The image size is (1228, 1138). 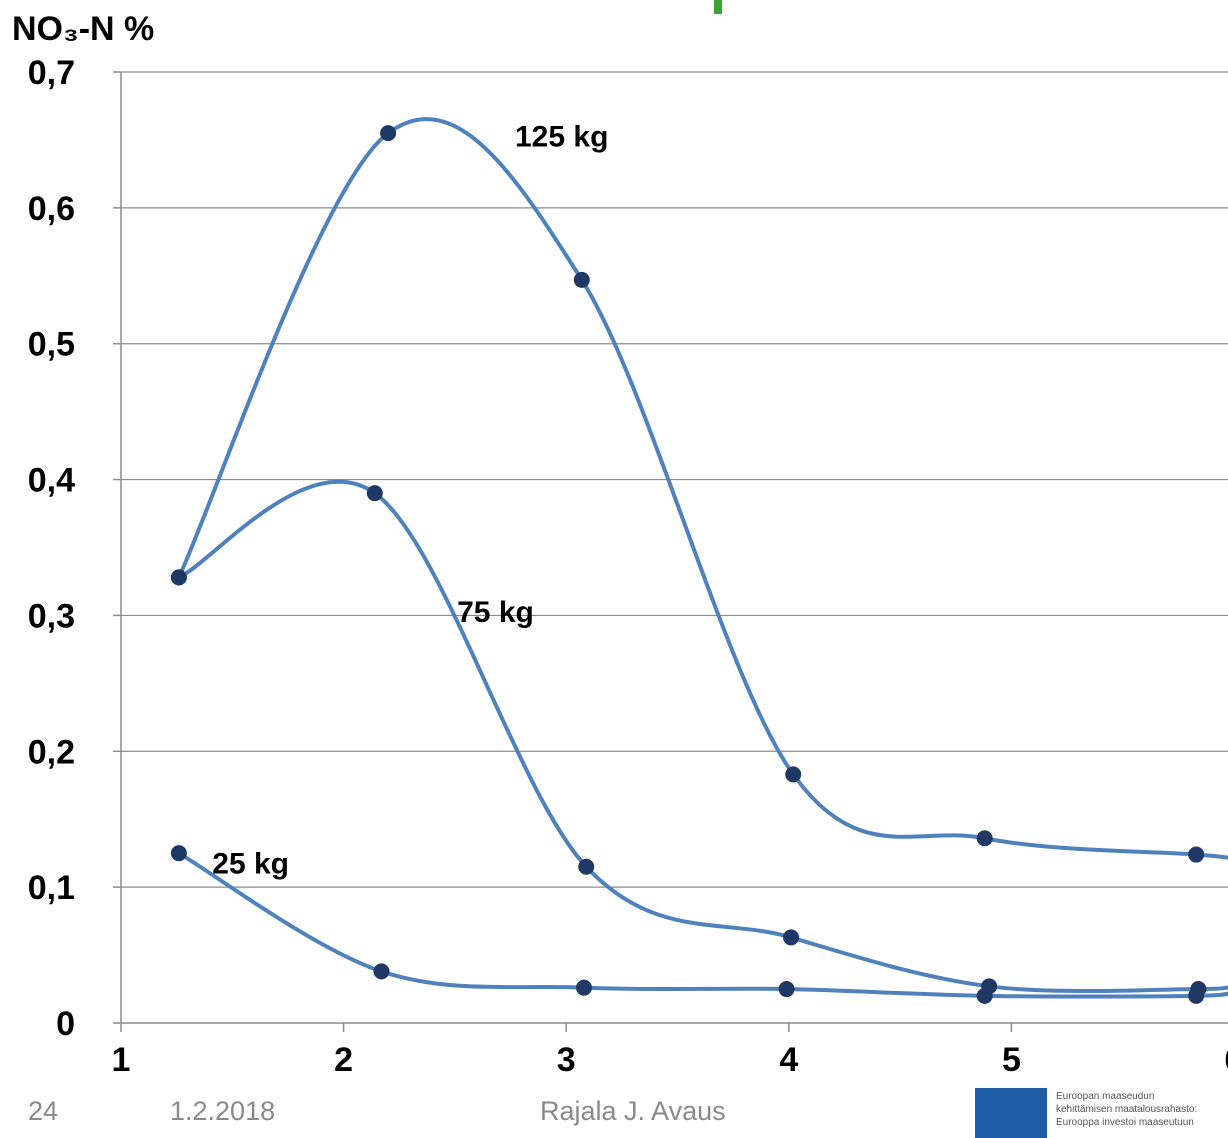 I want to click on footer-date: 1.2.2018, so click(x=223, y=1111).